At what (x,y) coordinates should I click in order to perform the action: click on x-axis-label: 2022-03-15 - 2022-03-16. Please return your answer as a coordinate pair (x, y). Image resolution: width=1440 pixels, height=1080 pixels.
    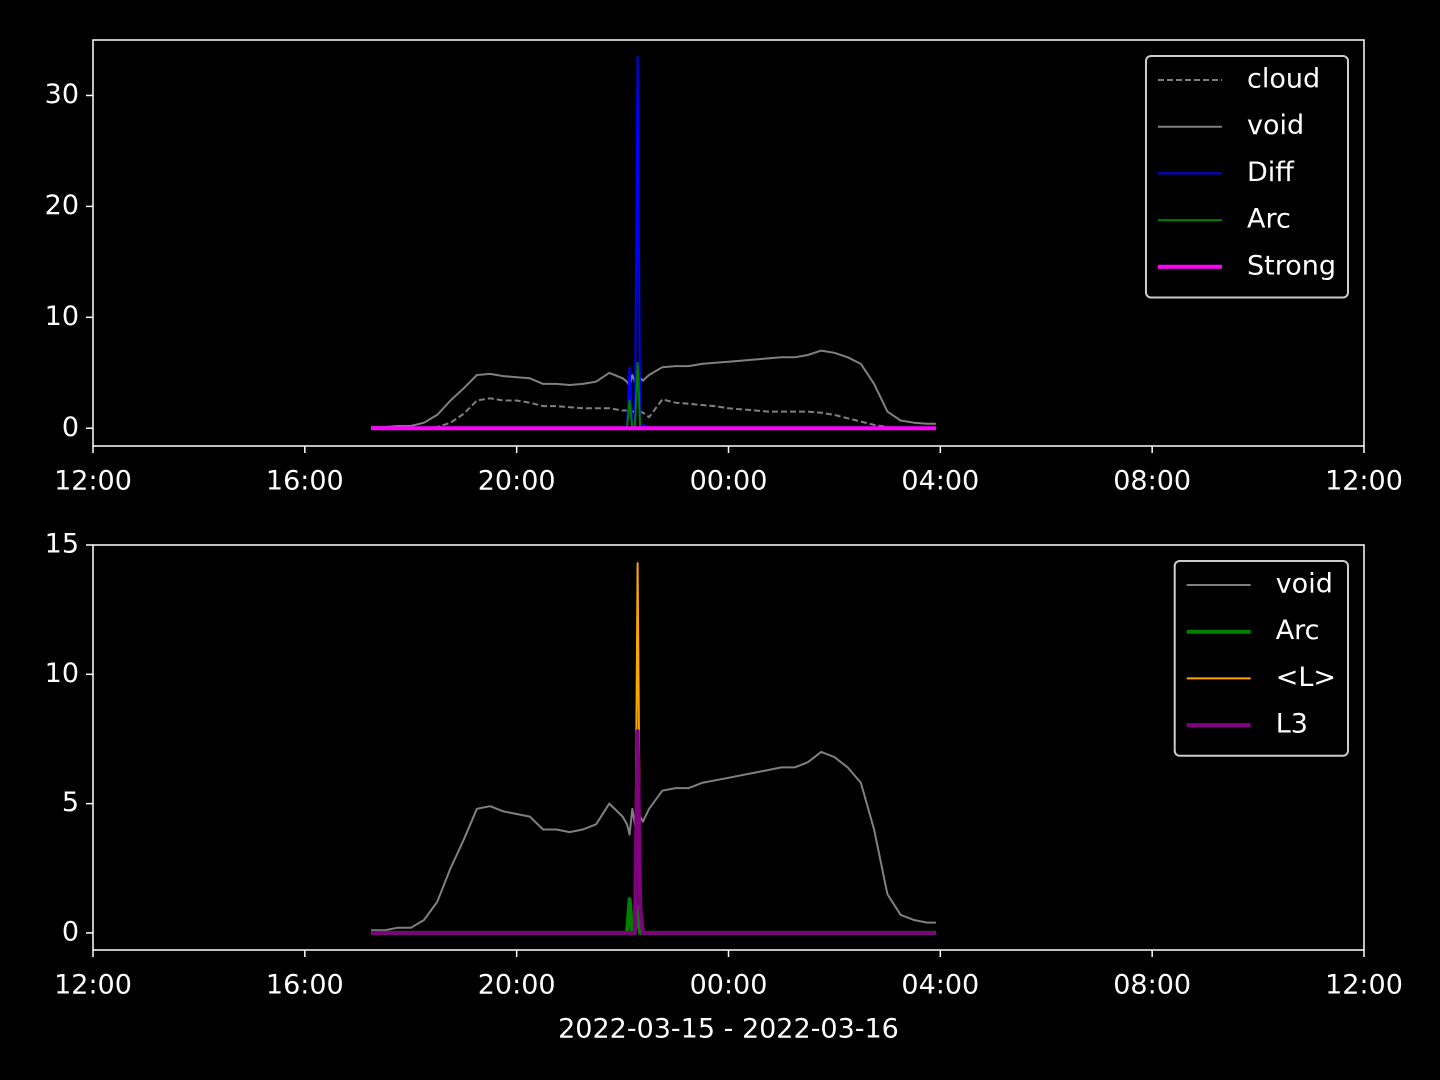
    Looking at the image, I should click on (728, 1029).